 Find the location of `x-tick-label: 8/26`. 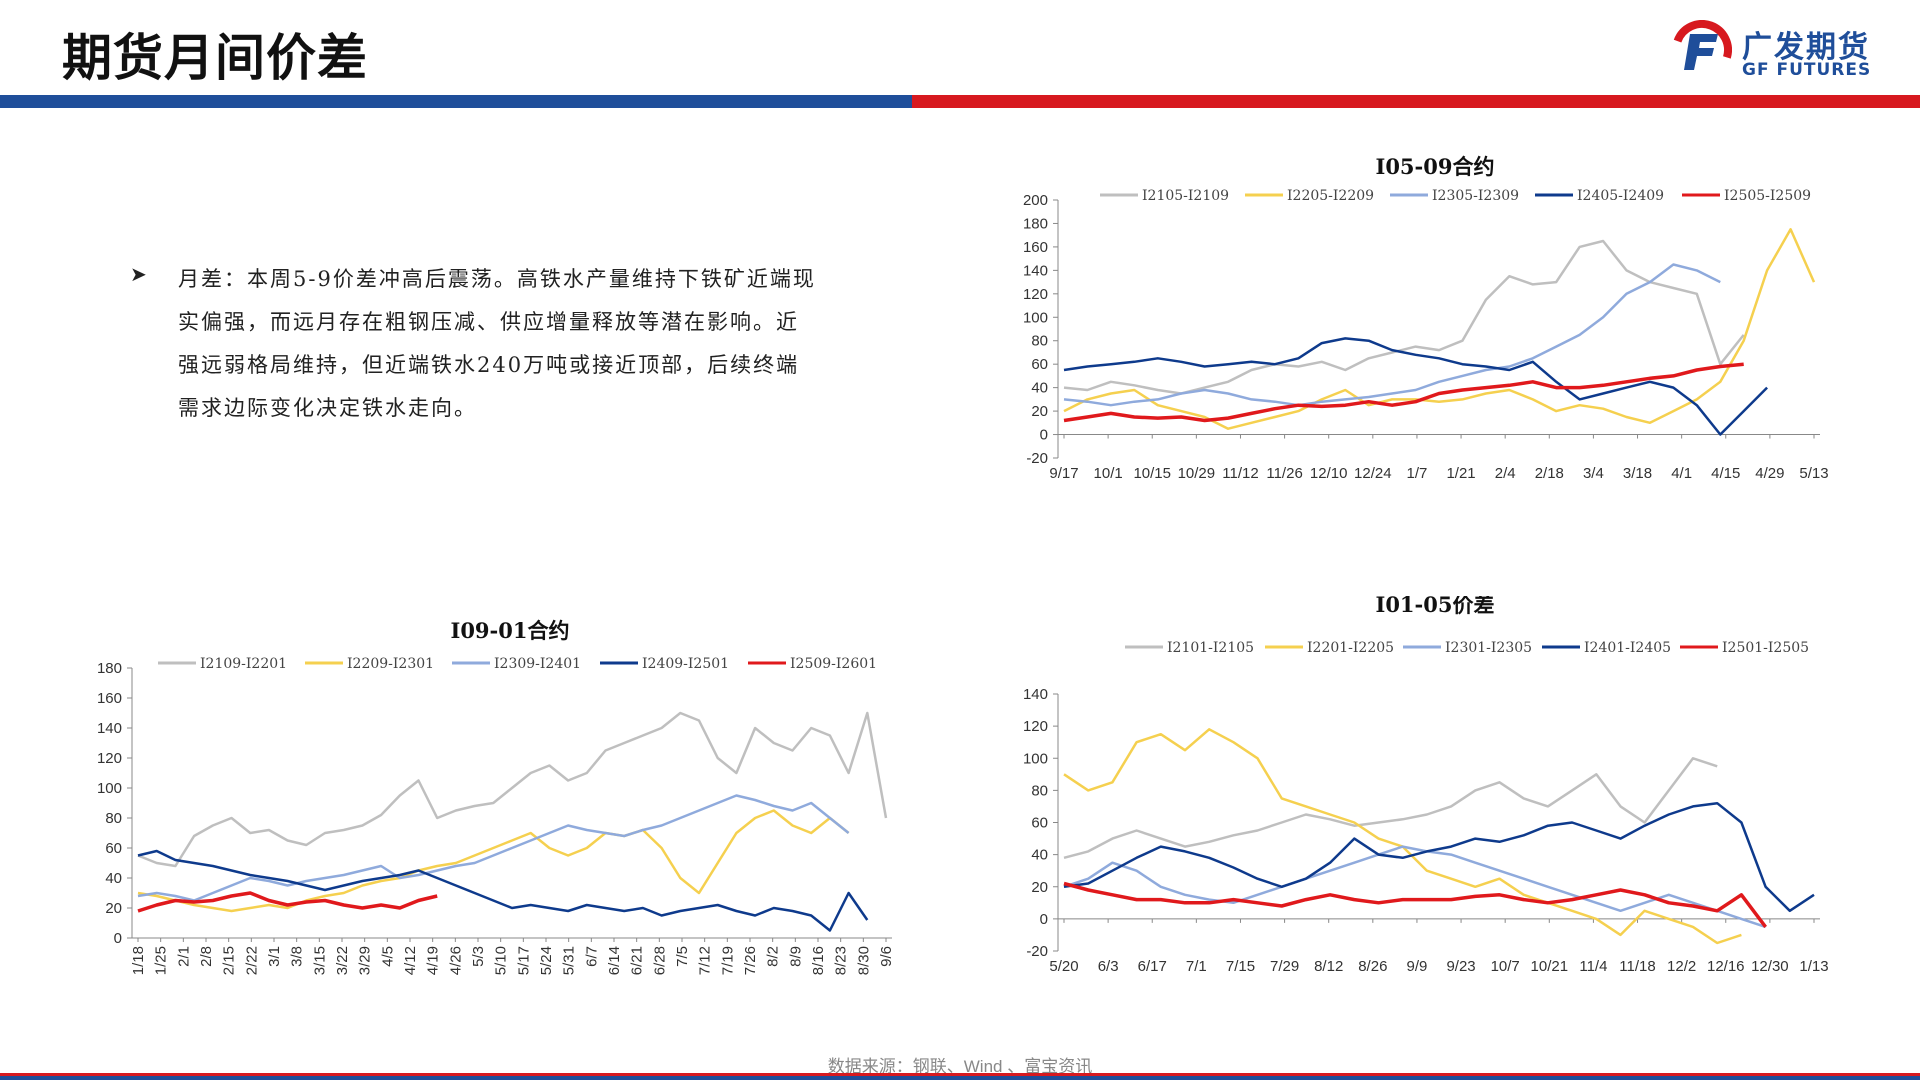

x-tick-label: 8/26 is located at coordinates (1372, 966).